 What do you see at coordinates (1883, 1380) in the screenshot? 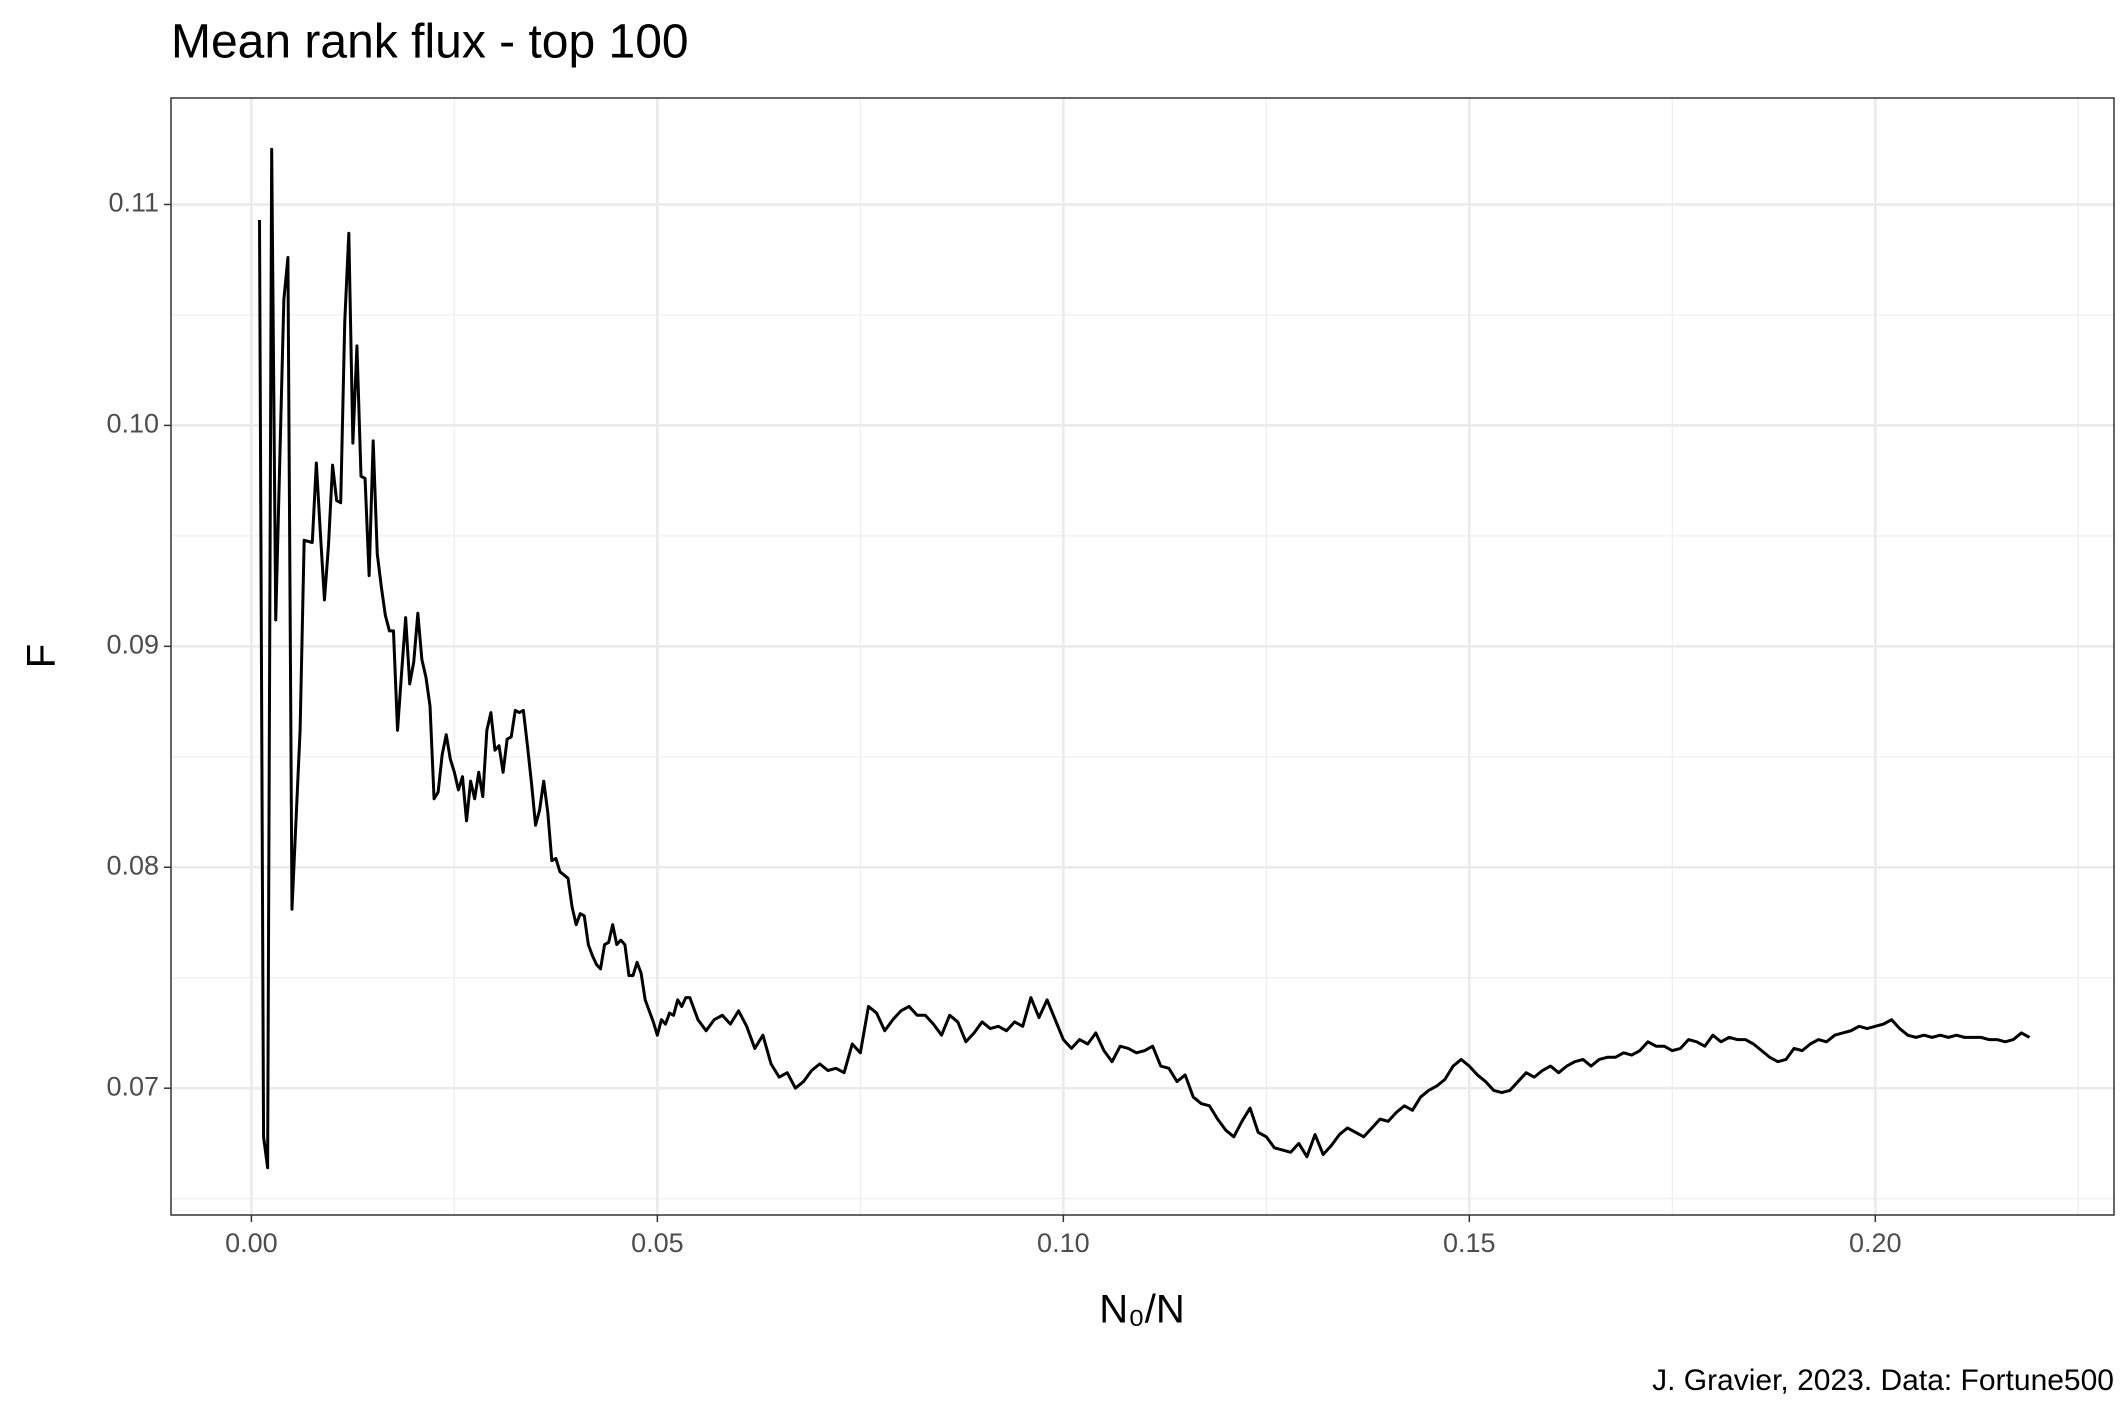
I see `caption: J. Gravier, 2023. Data: Fortune500` at bounding box center [1883, 1380].